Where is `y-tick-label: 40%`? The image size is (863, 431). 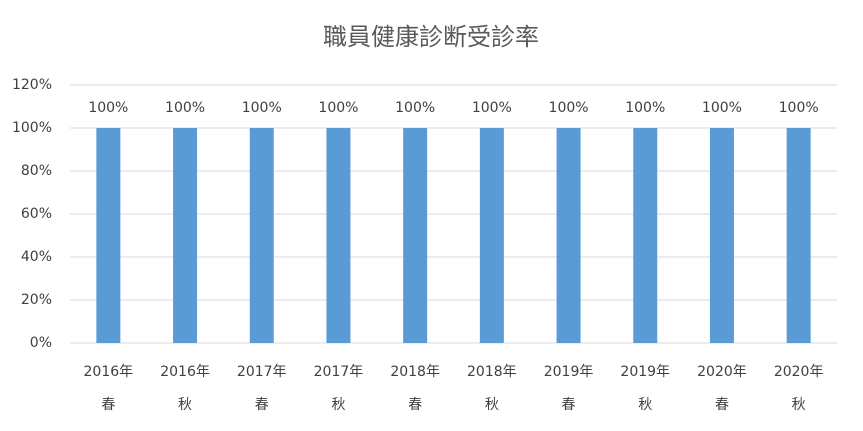 y-tick-label: 40% is located at coordinates (36, 257).